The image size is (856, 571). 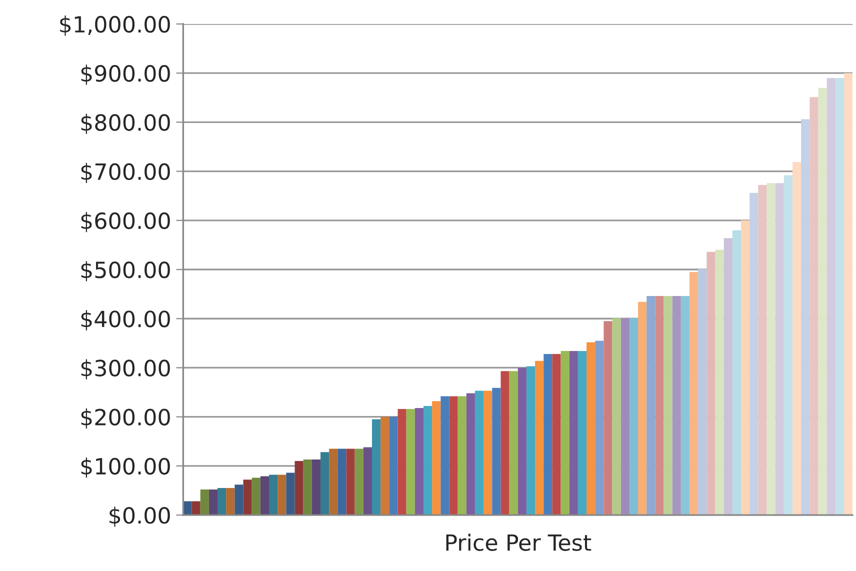 I want to click on y-tick-label: $800.00, so click(x=125, y=124).